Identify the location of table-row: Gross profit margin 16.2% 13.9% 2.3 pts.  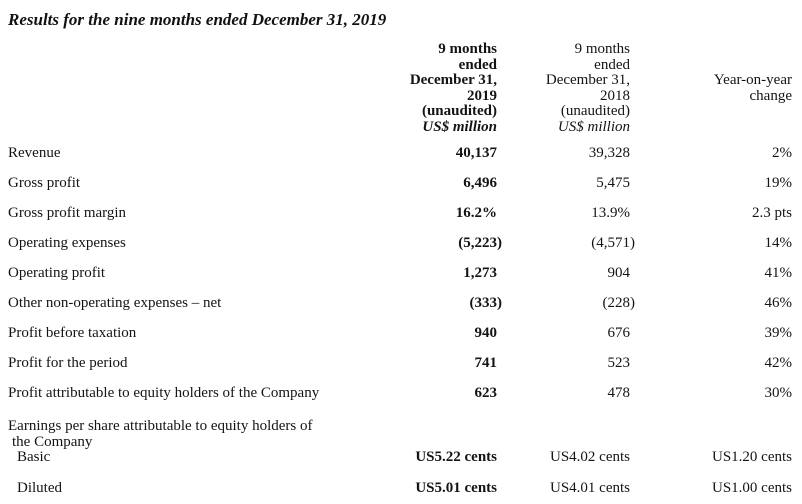
(400, 214).